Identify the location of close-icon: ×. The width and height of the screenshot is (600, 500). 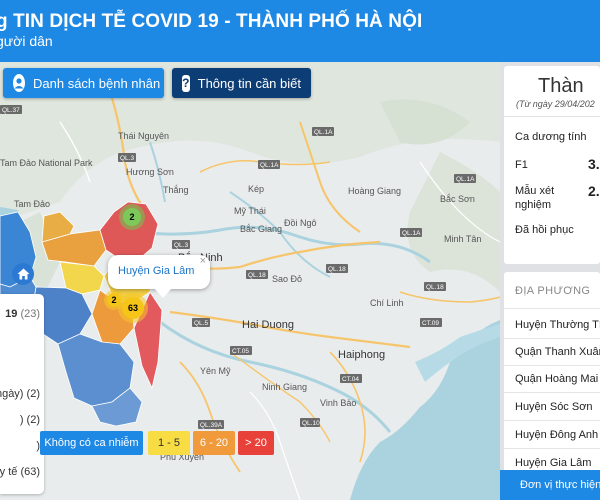
(202, 261).